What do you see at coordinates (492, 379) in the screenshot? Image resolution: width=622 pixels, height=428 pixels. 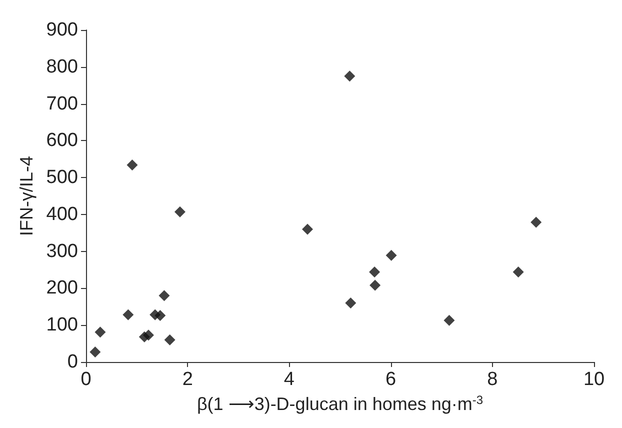 I see `x-tick-label: 8` at bounding box center [492, 379].